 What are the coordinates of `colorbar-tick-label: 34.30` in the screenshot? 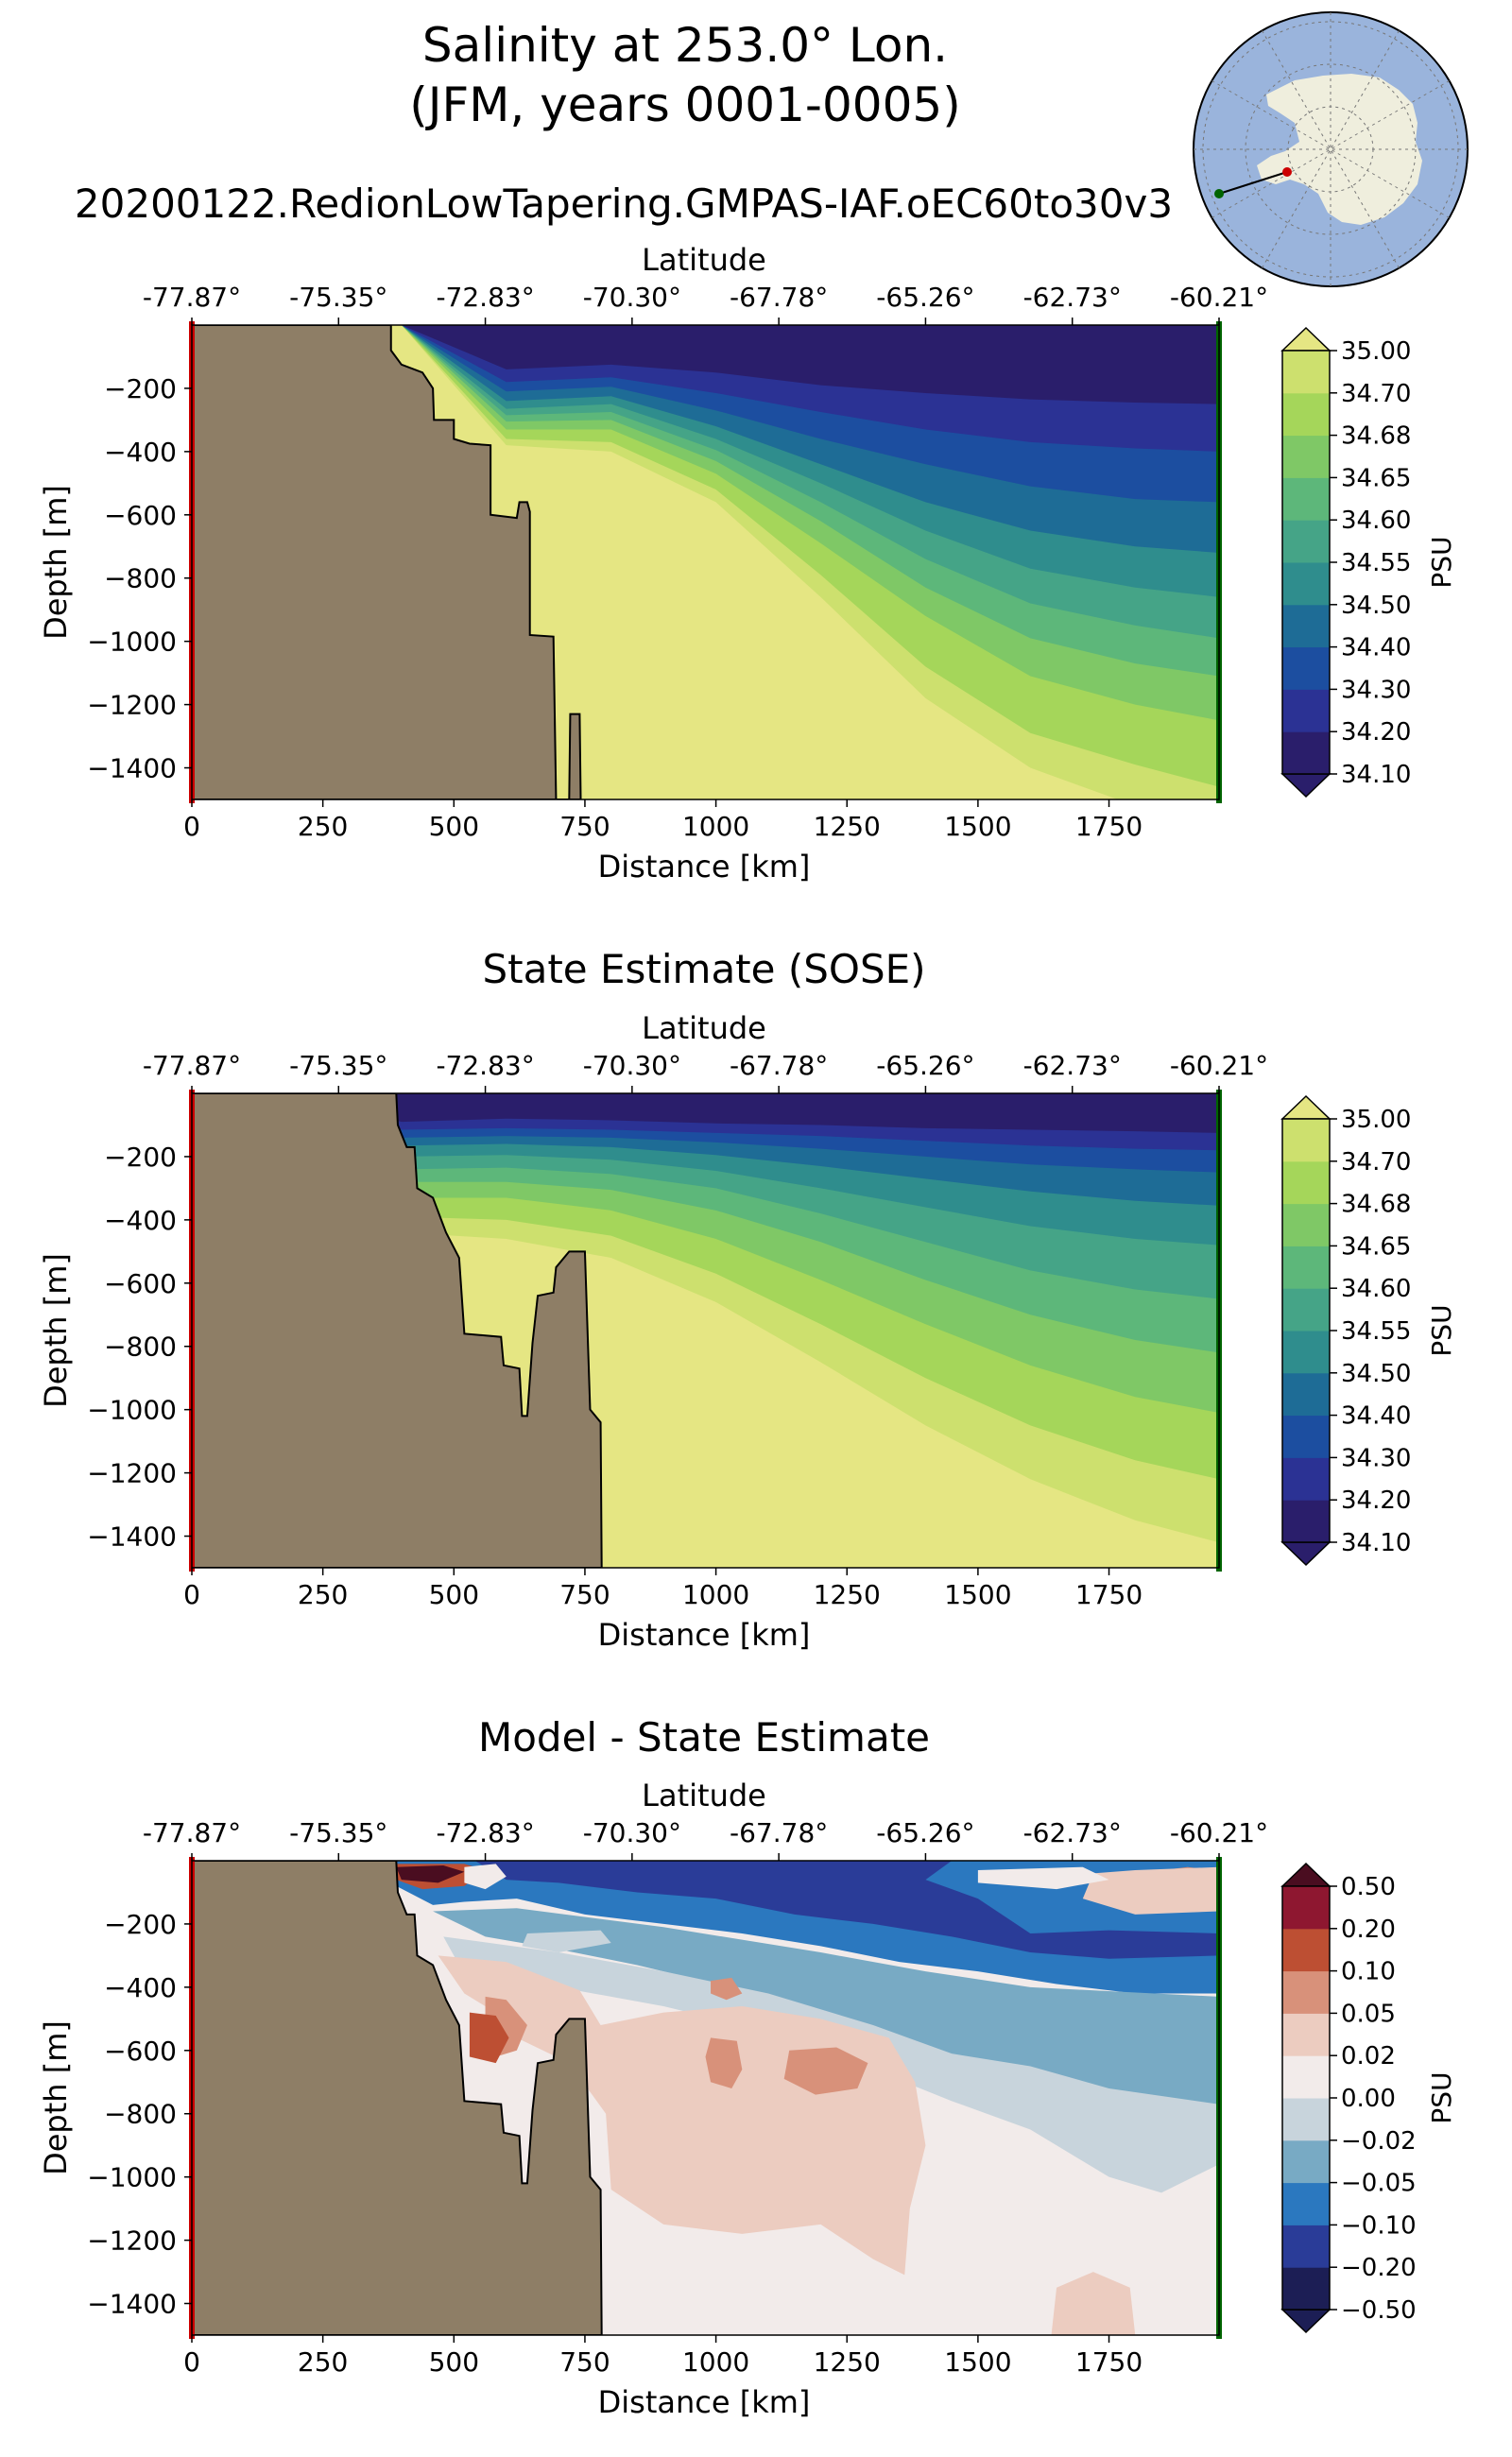 It's located at (1376, 690).